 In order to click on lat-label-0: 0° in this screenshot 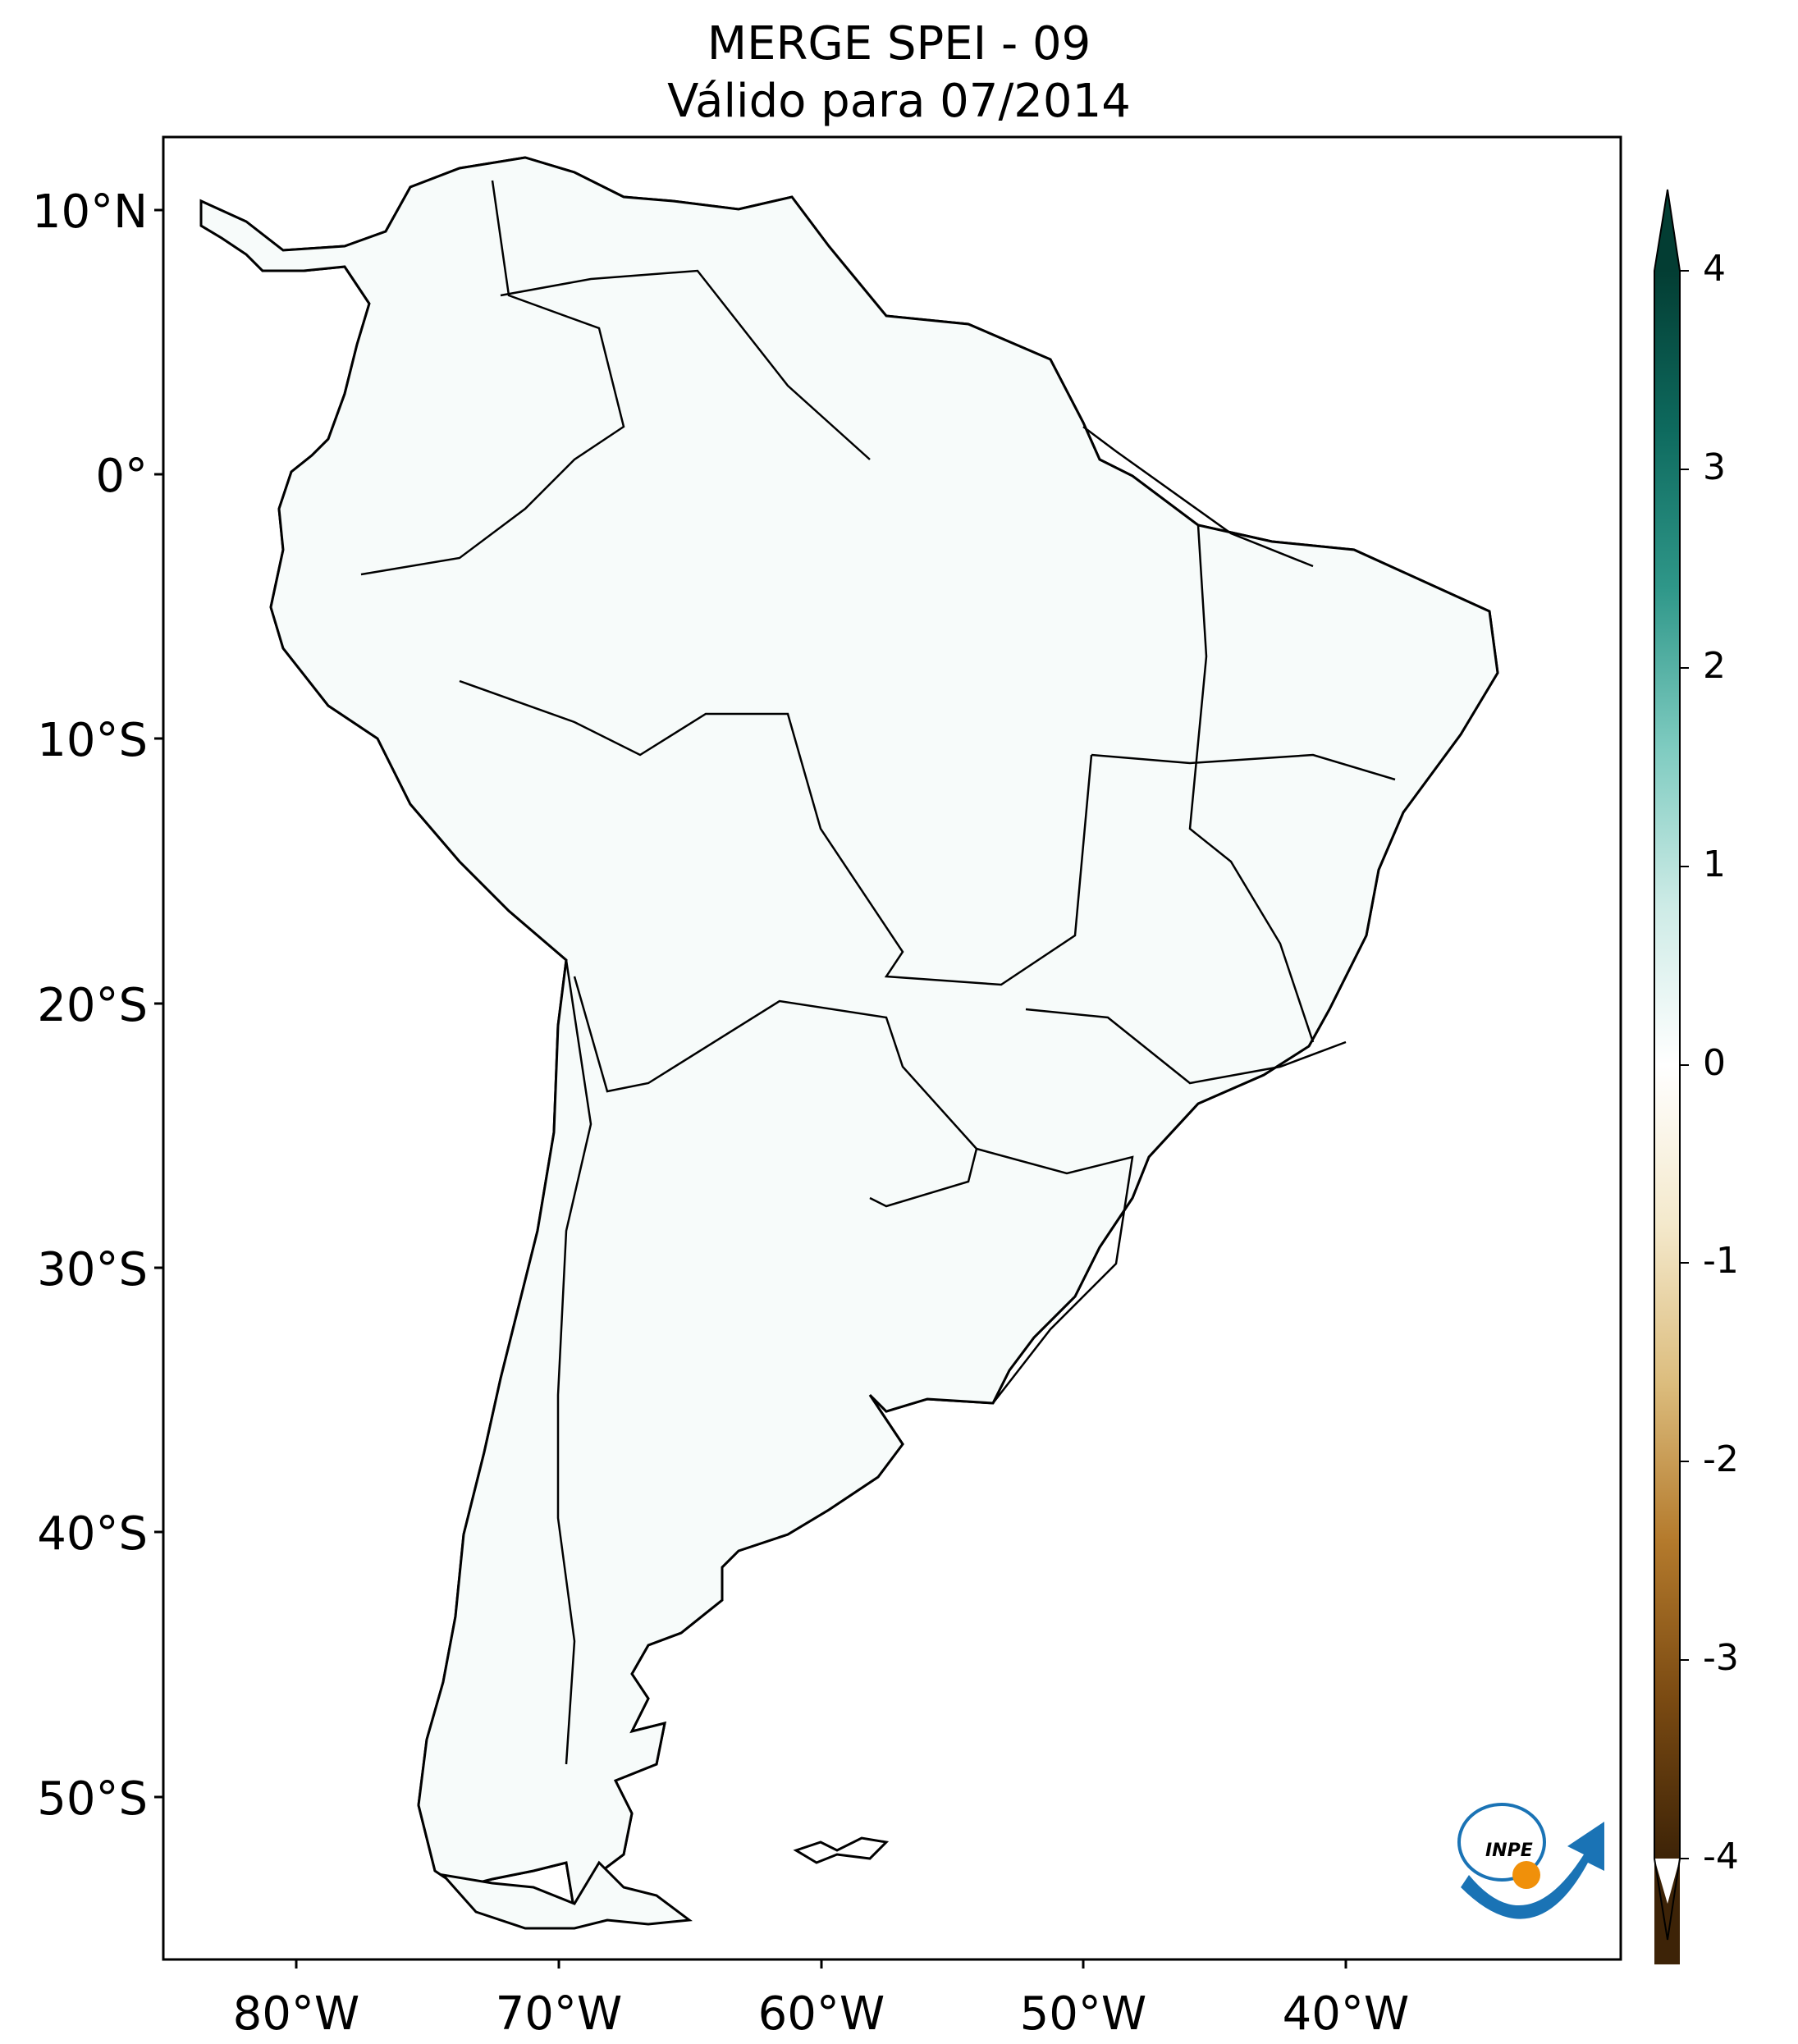, I will do `click(121, 476)`.